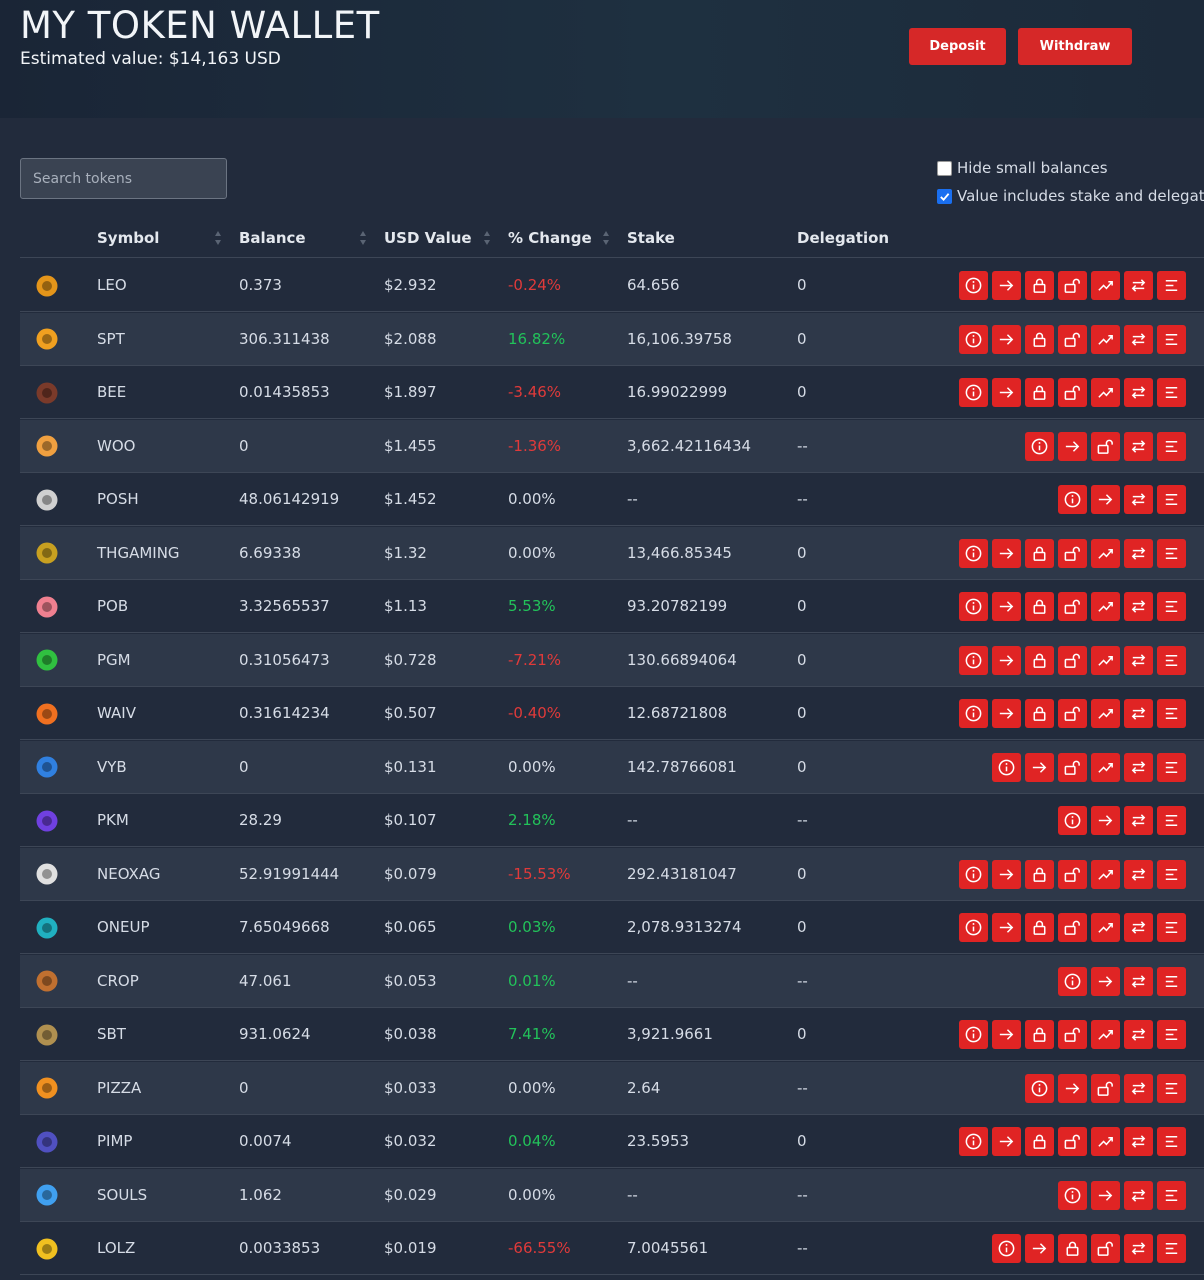  What do you see at coordinates (428, 238) in the screenshot?
I see `column-header-usd-value: USD Value` at bounding box center [428, 238].